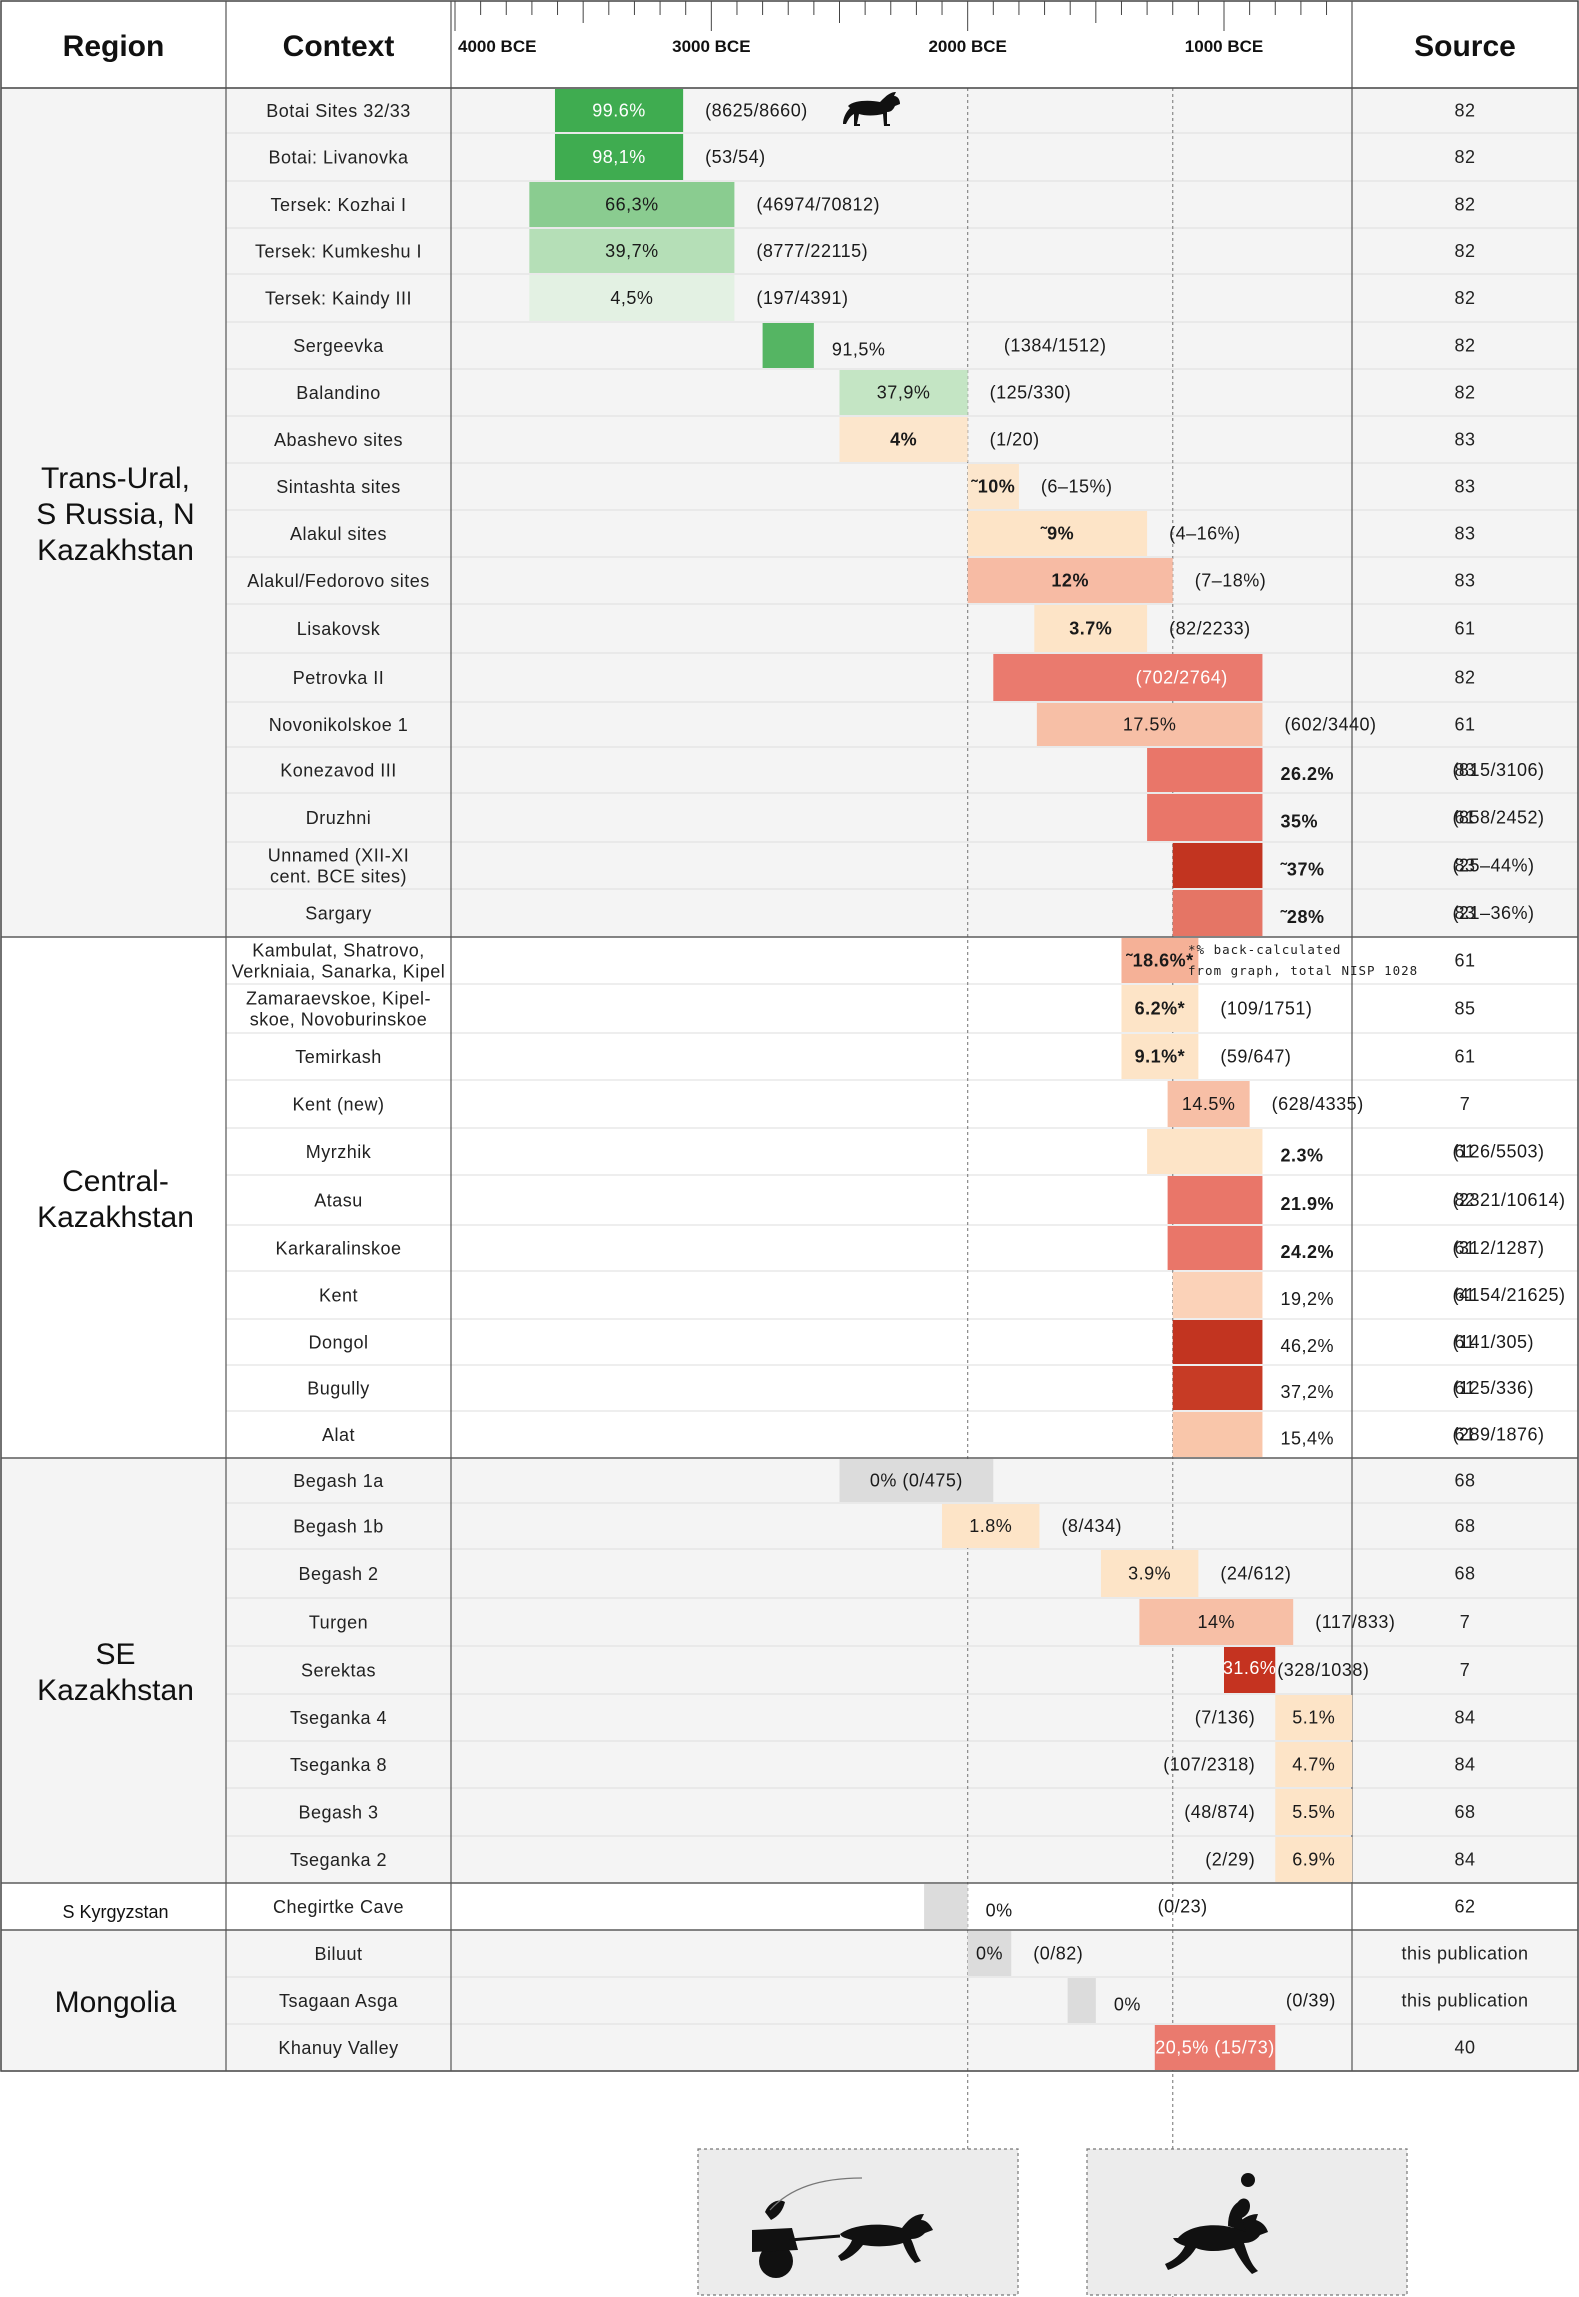 Image resolution: width=1579 pixels, height=2297 pixels. What do you see at coordinates (1323, 1670) in the screenshot?
I see `count-label: (328/1038)` at bounding box center [1323, 1670].